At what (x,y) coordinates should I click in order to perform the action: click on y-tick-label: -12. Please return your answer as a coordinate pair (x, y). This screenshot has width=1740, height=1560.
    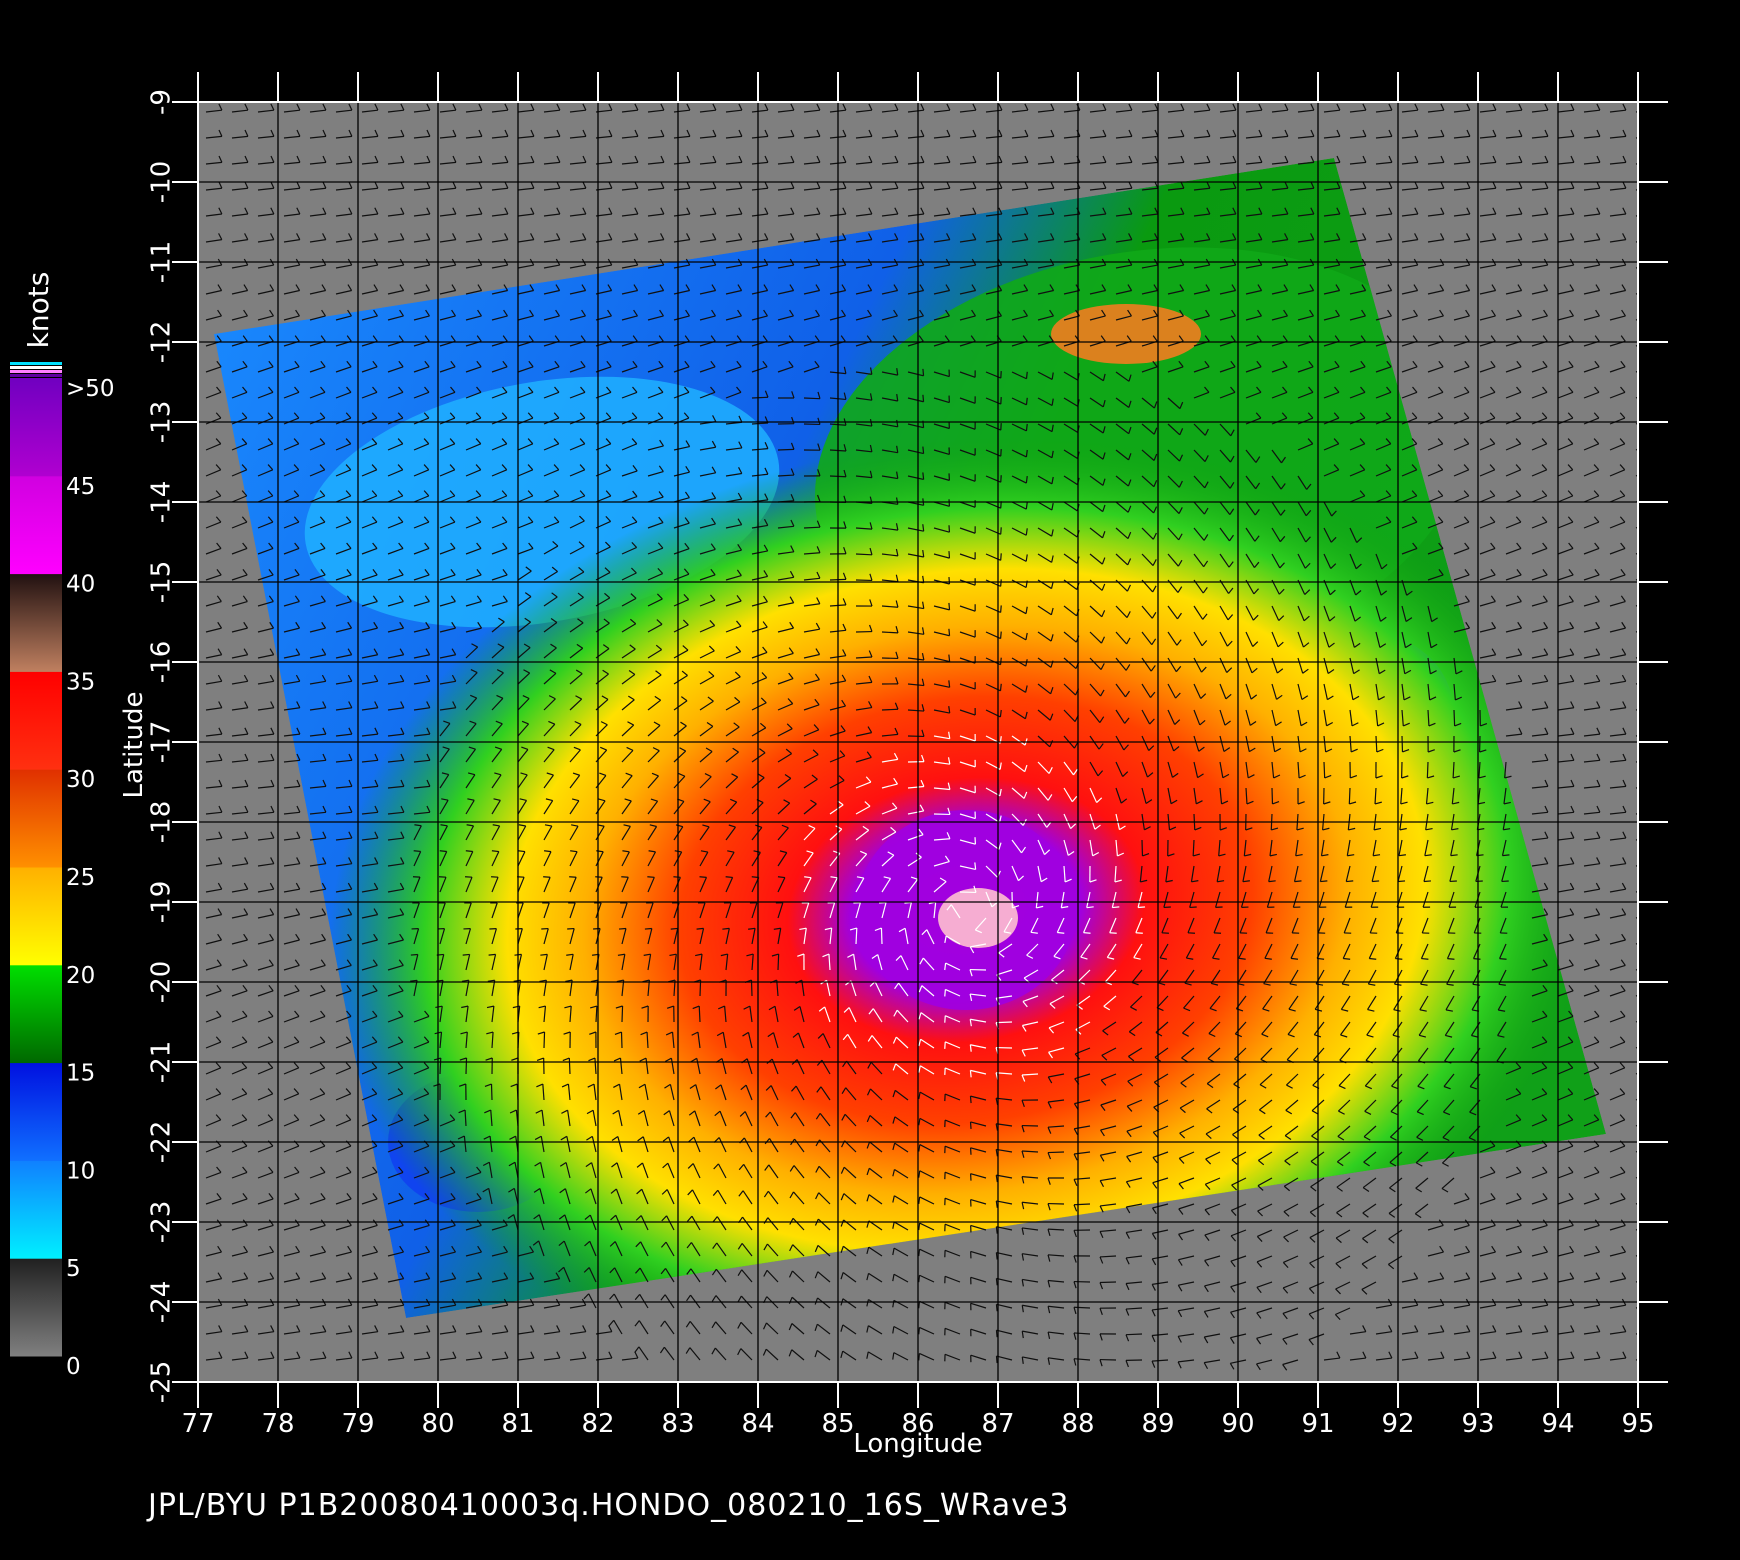
    Looking at the image, I should click on (162, 342).